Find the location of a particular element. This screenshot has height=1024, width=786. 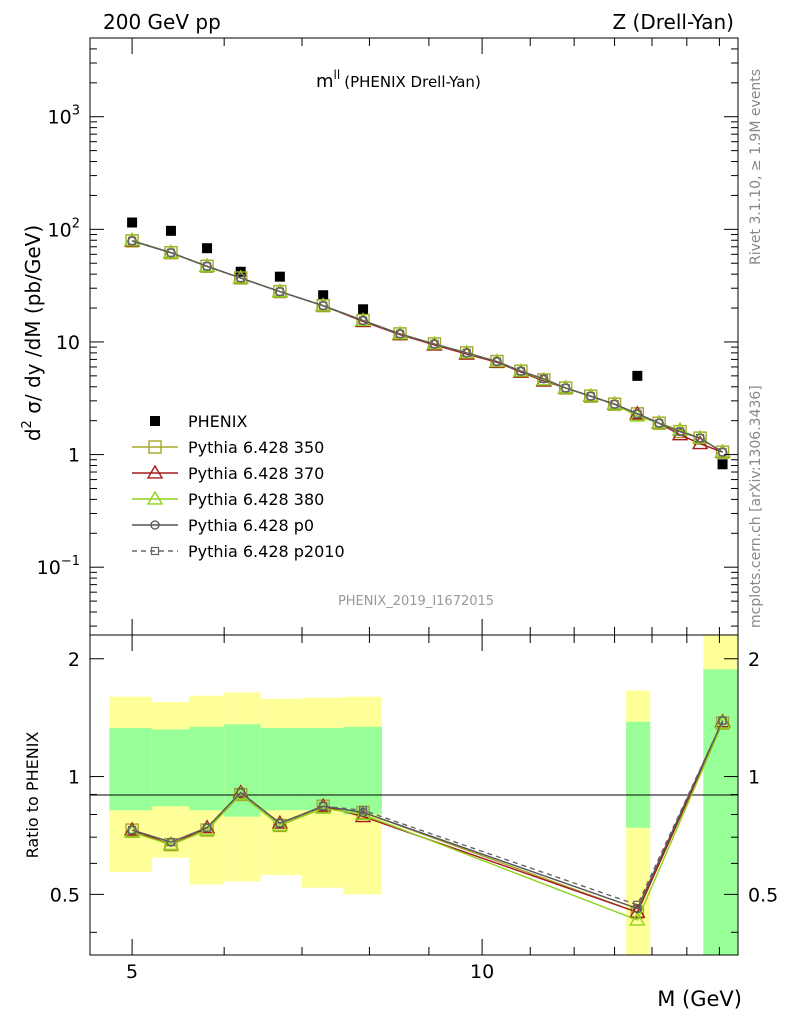

plot-title: mll (PHENIX Drell-Yan) is located at coordinates (398, 80).